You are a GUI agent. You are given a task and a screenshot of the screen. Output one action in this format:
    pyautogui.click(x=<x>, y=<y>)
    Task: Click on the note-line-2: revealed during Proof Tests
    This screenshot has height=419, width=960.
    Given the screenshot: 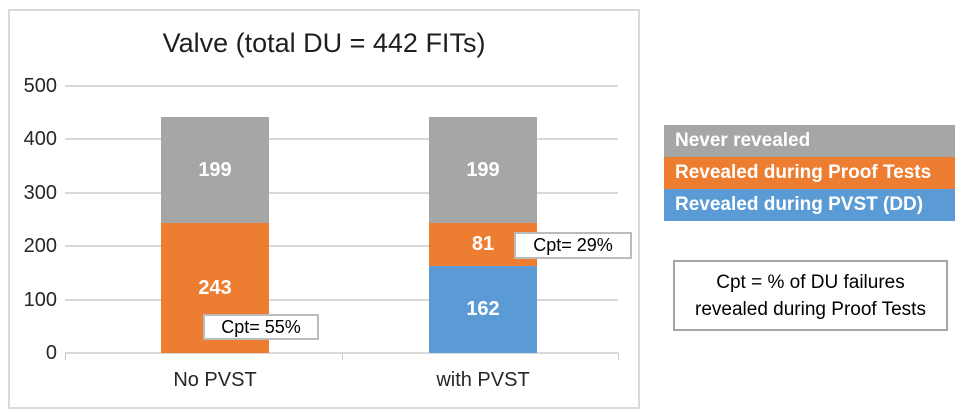 What is the action you would take?
    pyautogui.click(x=810, y=309)
    